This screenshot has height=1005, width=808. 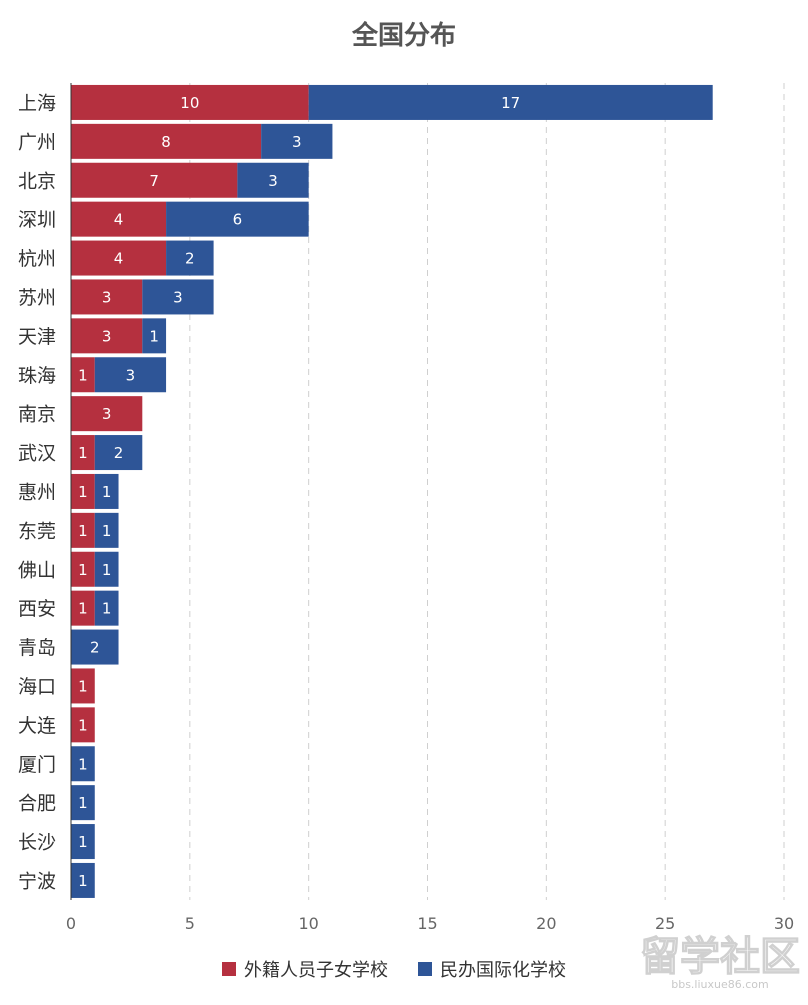 What do you see at coordinates (308, 923) in the screenshot?
I see `x-tick-label: 10` at bounding box center [308, 923].